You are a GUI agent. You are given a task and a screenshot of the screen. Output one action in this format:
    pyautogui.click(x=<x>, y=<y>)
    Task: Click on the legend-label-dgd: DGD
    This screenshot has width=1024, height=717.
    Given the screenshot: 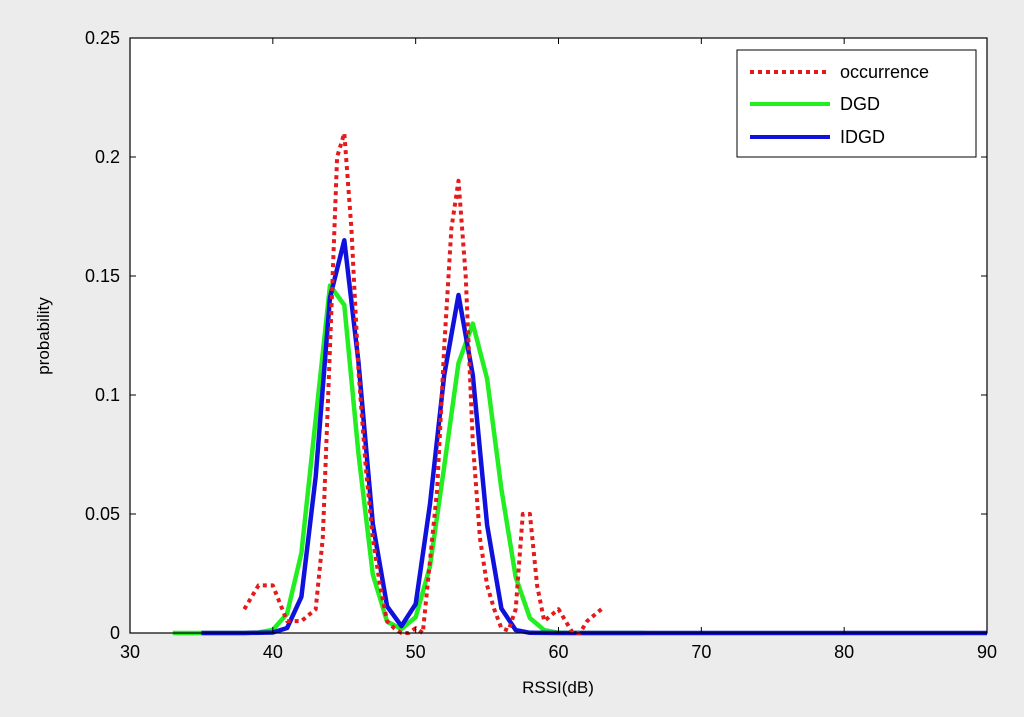 What is the action you would take?
    pyautogui.click(x=860, y=104)
    